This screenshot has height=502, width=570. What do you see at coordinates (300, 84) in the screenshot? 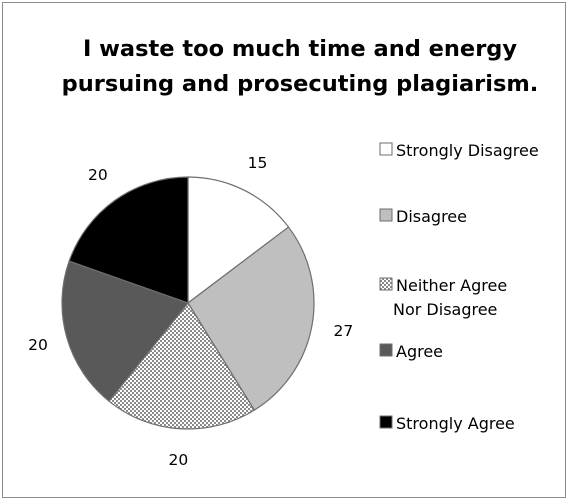
I see `chart-title-line-2: pursuing and prosecuting plagiarism.` at bounding box center [300, 84].